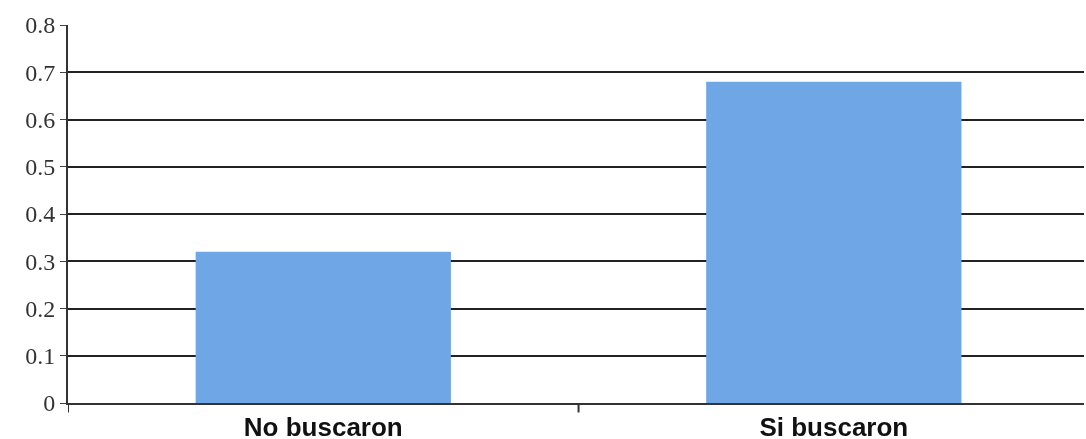 The image size is (1086, 439). What do you see at coordinates (40, 119) in the screenshot?
I see `y-tick-label: 0.6` at bounding box center [40, 119].